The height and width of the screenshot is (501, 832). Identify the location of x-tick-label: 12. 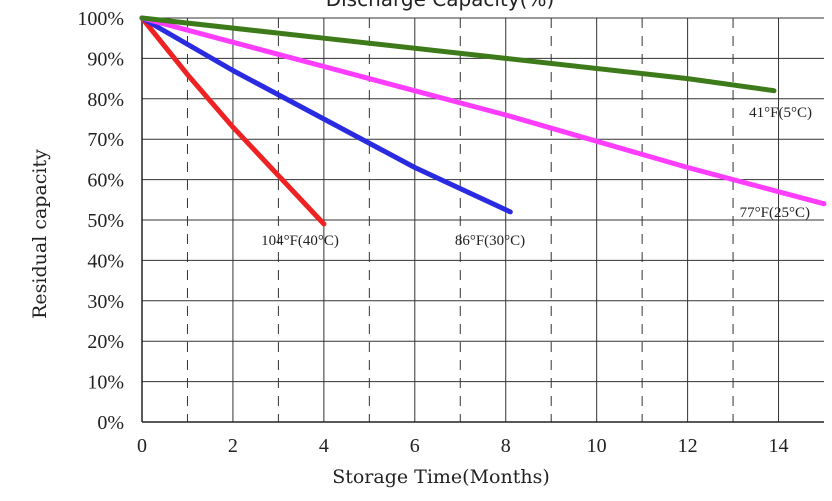
(688, 446).